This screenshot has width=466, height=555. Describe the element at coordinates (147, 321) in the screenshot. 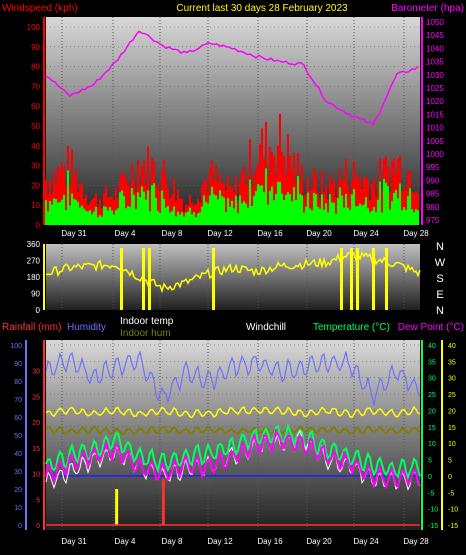

I see `legend-indoor-temp: Indoor temp` at that location.